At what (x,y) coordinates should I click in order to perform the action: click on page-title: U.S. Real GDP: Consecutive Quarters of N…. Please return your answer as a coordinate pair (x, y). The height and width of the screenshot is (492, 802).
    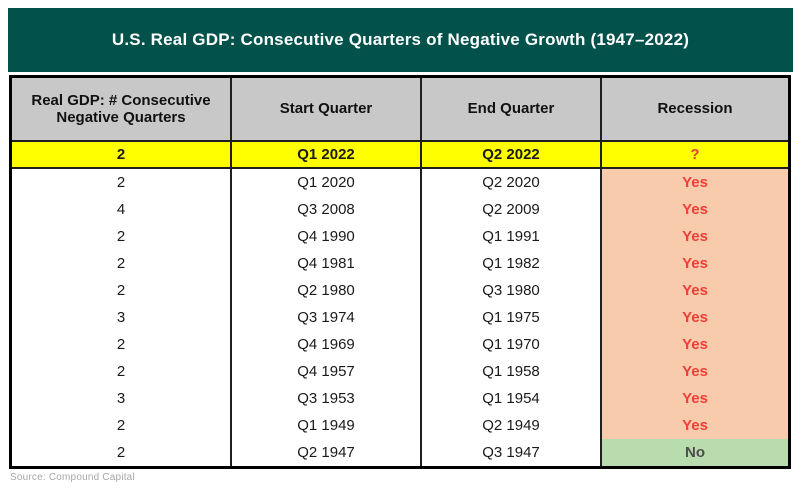
    Looking at the image, I should click on (400, 39).